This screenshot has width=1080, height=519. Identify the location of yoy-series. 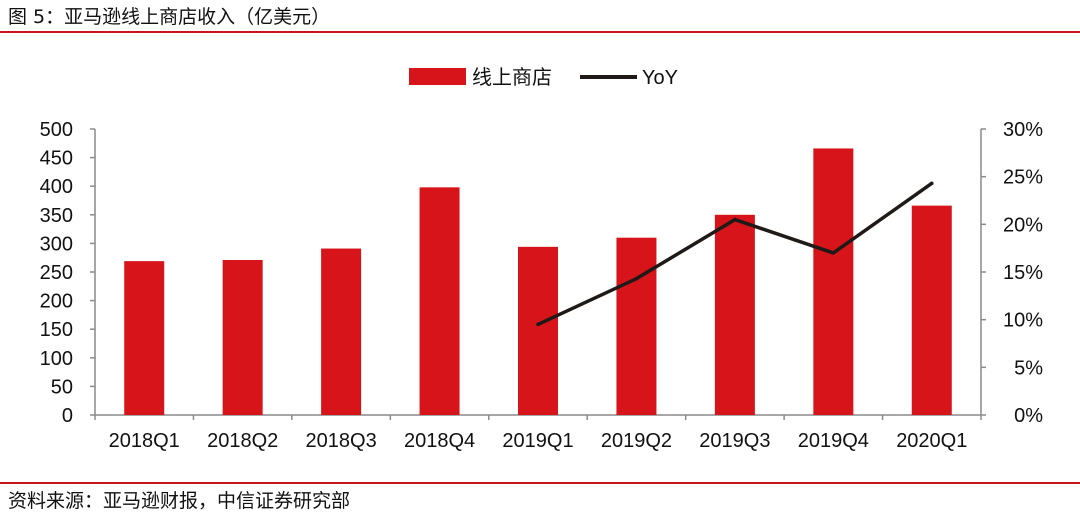
(735, 254).